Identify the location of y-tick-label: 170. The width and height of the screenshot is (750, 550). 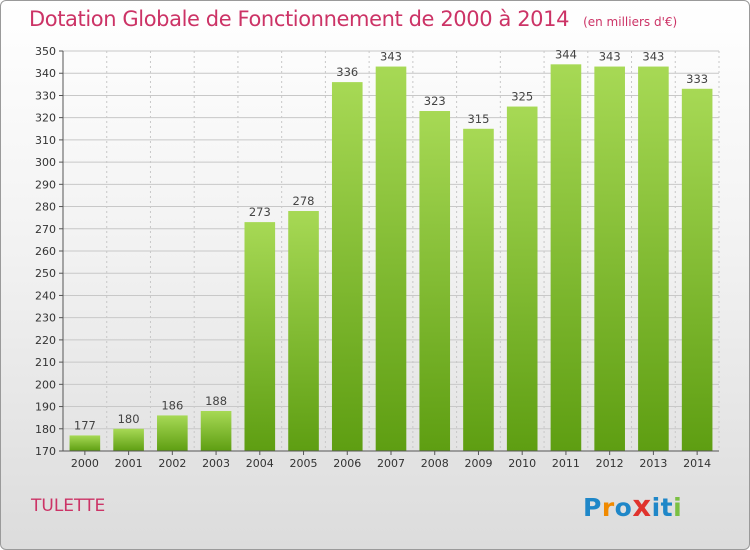
(45, 451).